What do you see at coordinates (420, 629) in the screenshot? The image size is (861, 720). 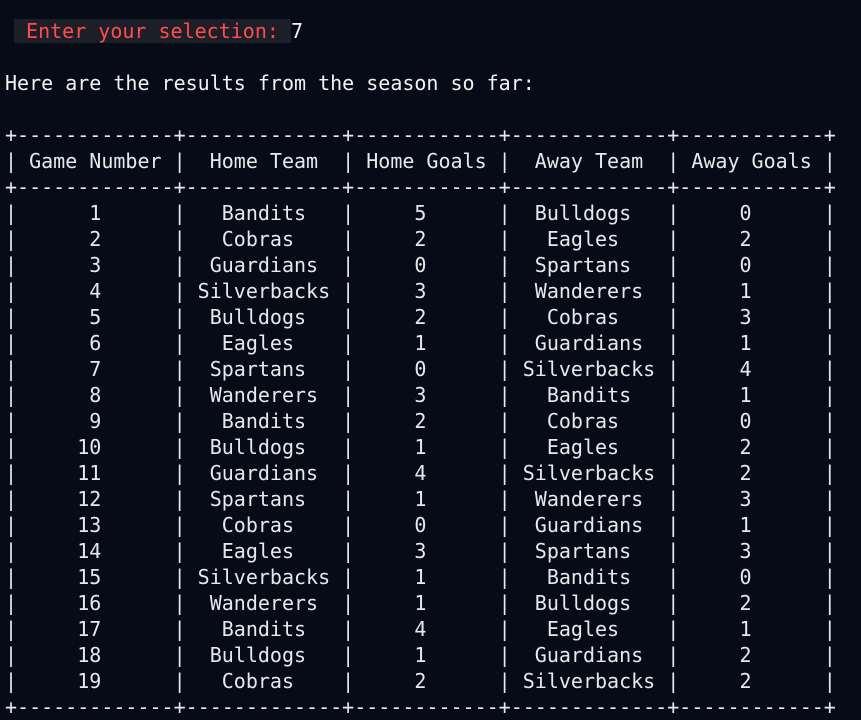 I see `table-row: | 17 | Bandits | 4 | Eagles | 1 |` at bounding box center [420, 629].